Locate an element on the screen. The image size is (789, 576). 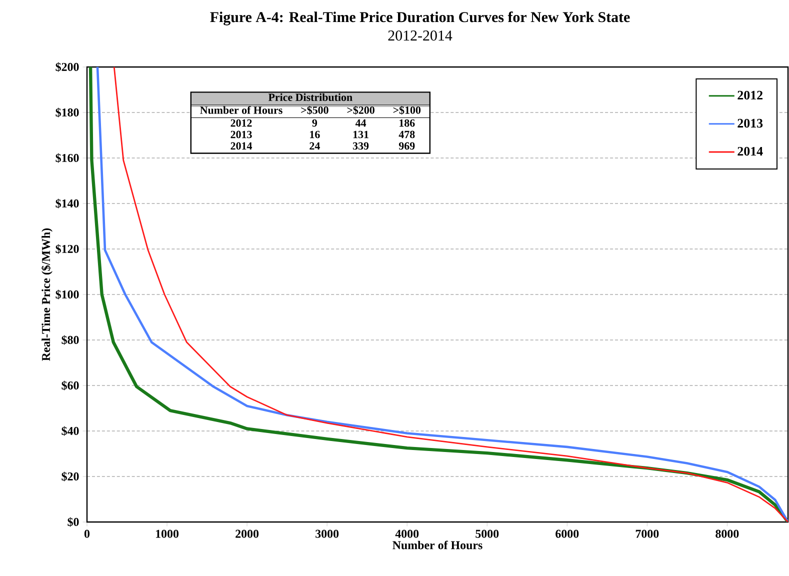
y-tick-label: $100 is located at coordinates (67, 295).